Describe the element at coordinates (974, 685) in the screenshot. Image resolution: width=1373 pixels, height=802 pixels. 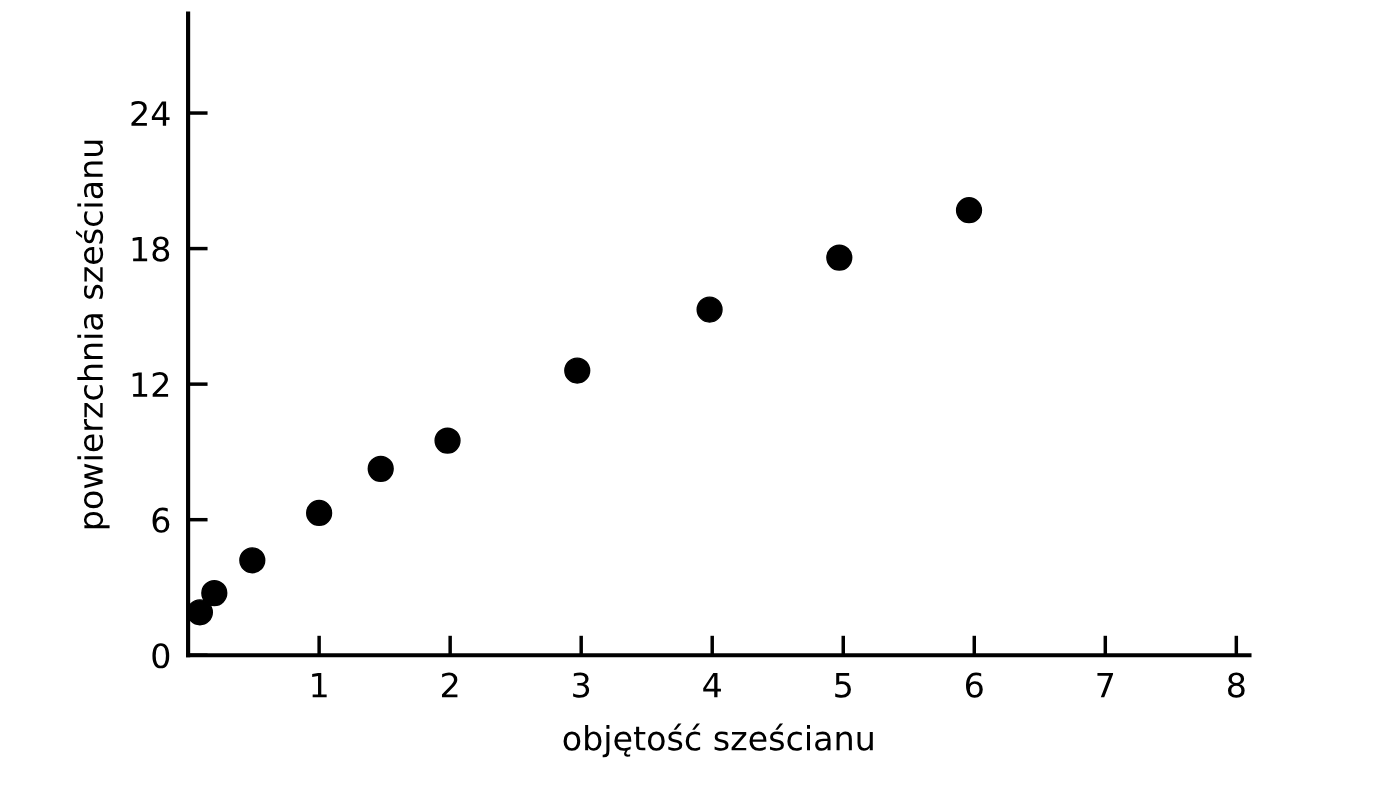
I see `x-tick-label: 6` at that location.